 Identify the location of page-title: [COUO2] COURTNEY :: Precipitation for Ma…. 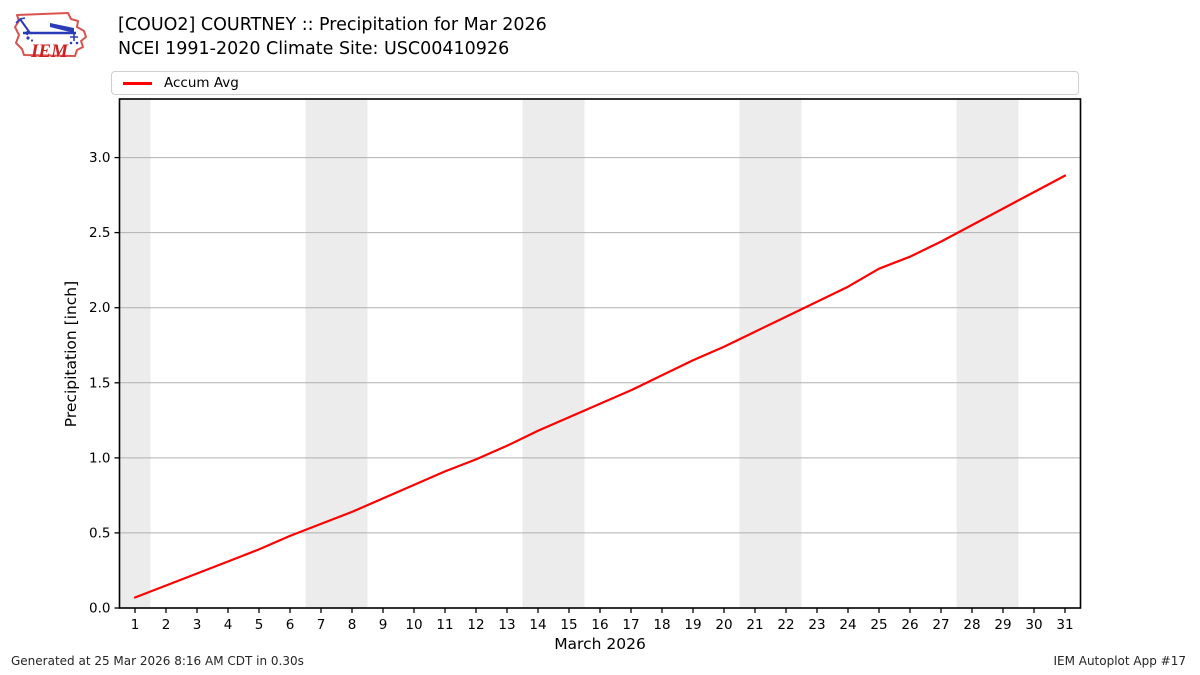
(332, 25).